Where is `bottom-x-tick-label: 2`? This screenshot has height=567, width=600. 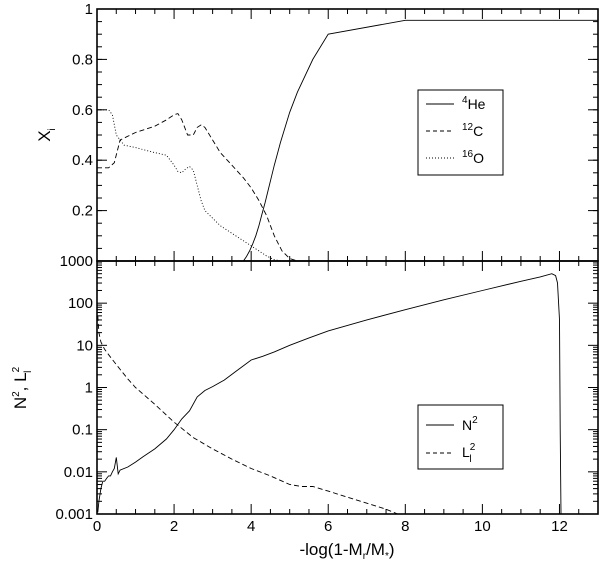
bottom-x-tick-label: 2 is located at coordinates (174, 526).